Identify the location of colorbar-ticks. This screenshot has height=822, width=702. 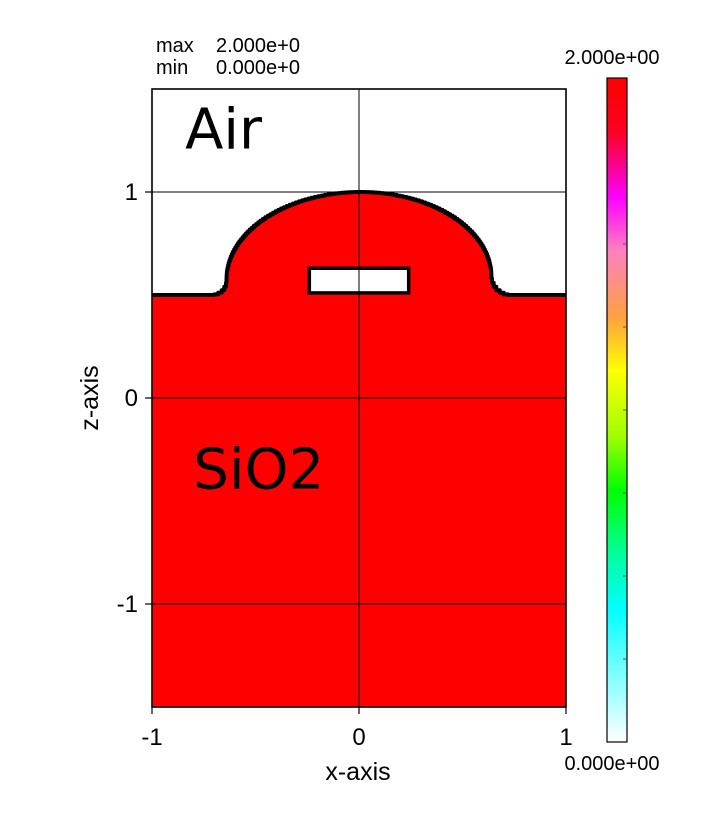
(625, 410).